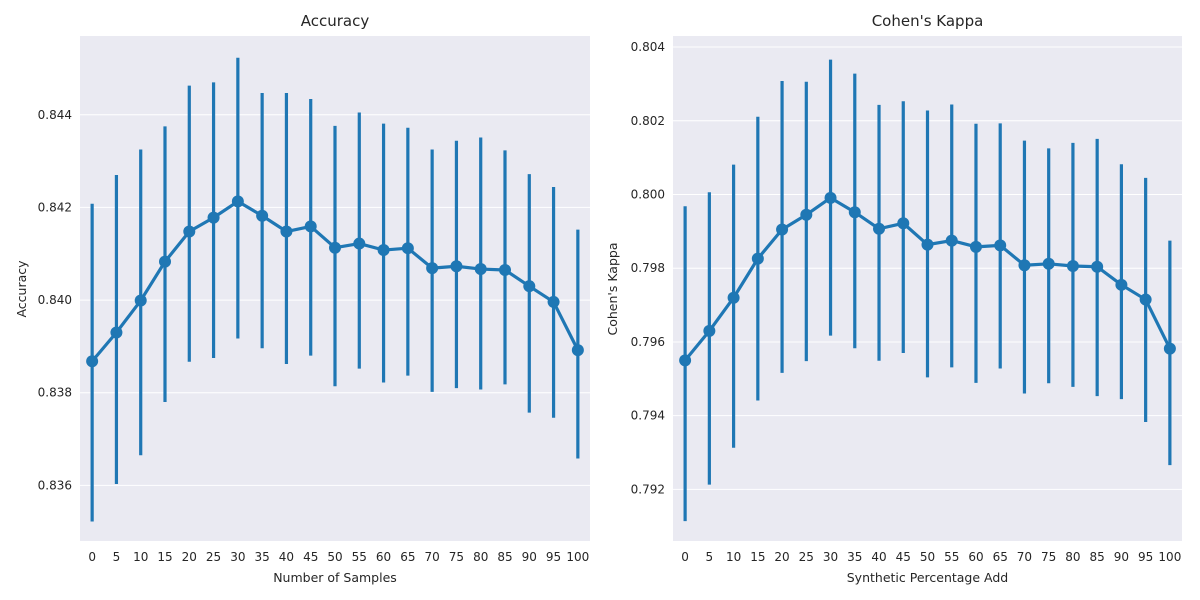 This screenshot has height=600, width=1200. Describe the element at coordinates (975, 557) in the screenshot. I see `kappa-xtick-label: 60` at that location.